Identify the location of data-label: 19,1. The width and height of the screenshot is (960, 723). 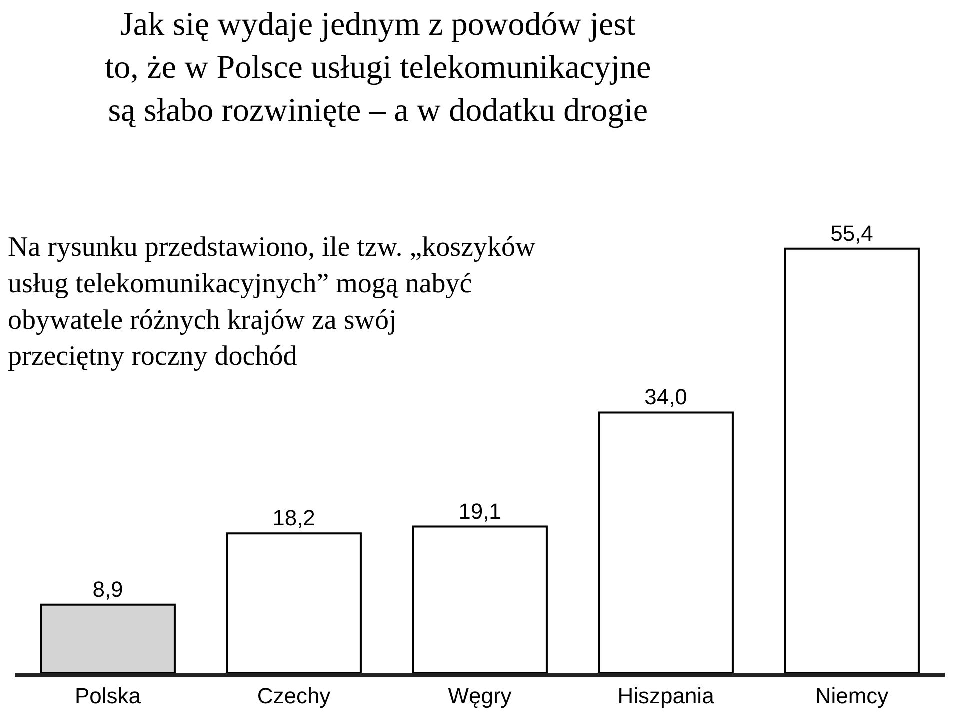
(480, 511).